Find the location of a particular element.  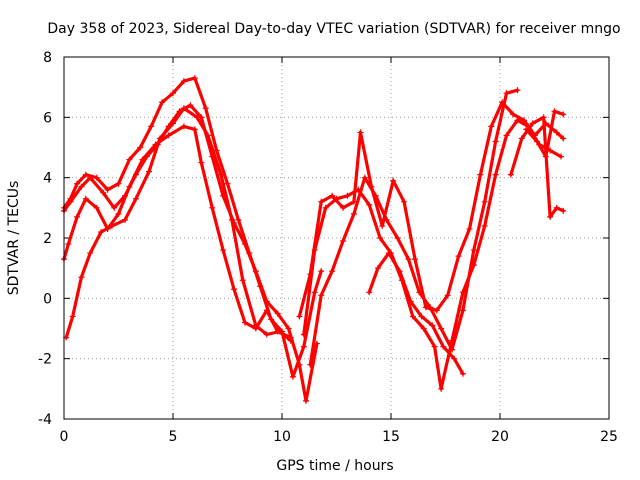

y-tick-label: -4 is located at coordinates (45, 420).